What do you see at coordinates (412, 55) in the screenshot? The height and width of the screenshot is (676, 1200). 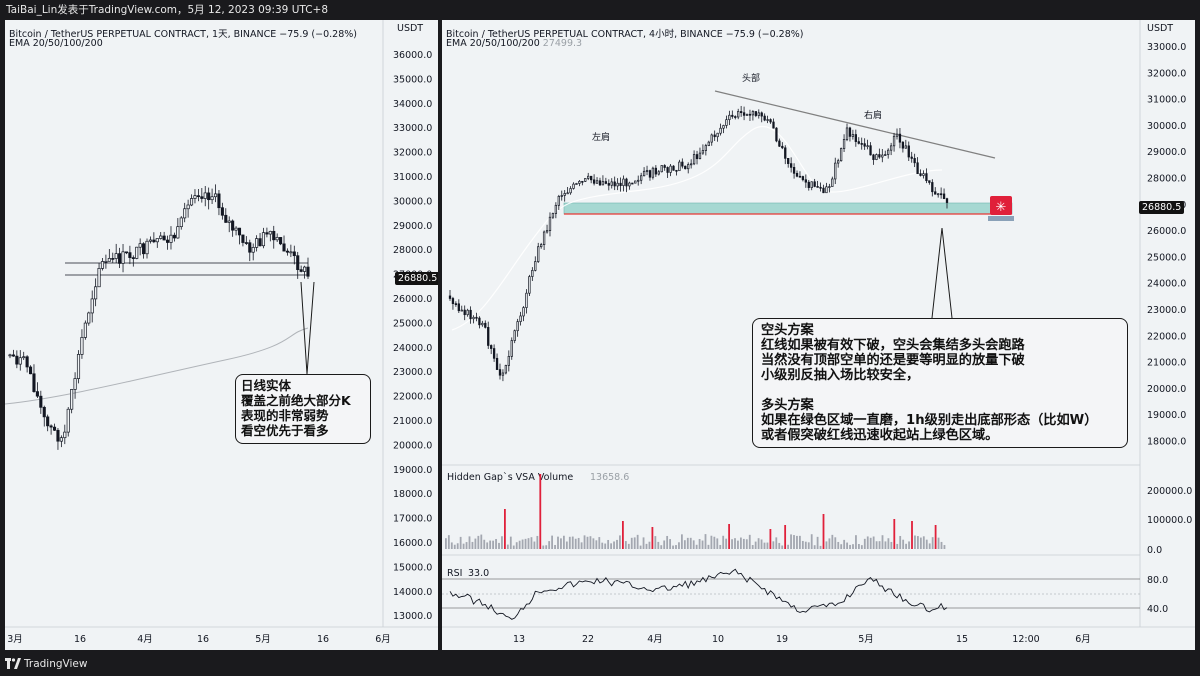 I see `daily-price-tick: 36000.0` at bounding box center [412, 55].